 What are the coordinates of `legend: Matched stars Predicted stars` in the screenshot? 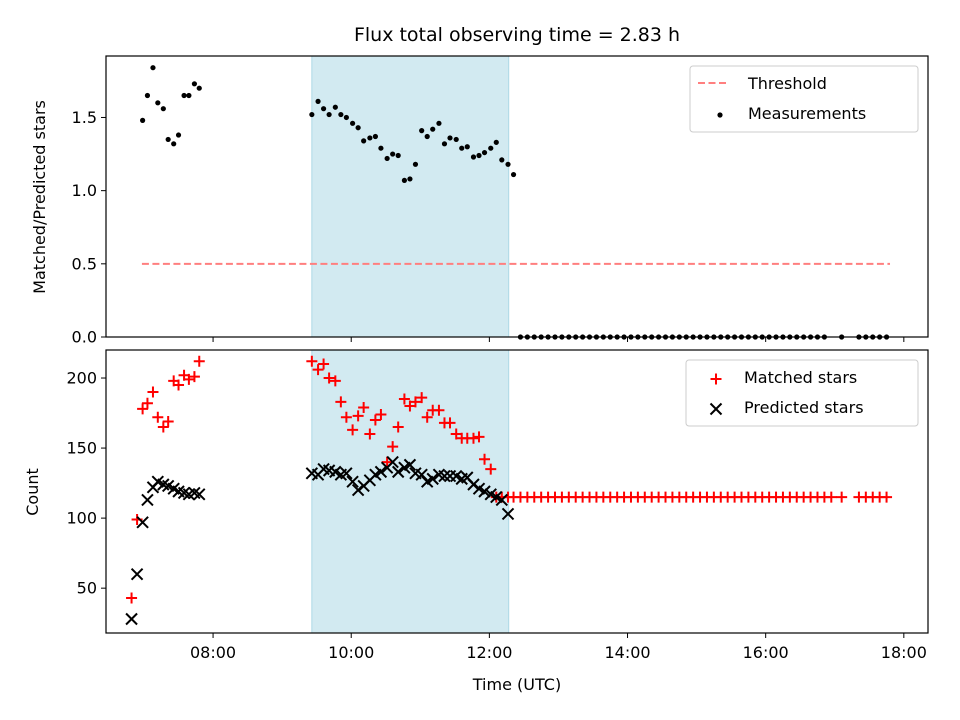 It's located at (802, 393).